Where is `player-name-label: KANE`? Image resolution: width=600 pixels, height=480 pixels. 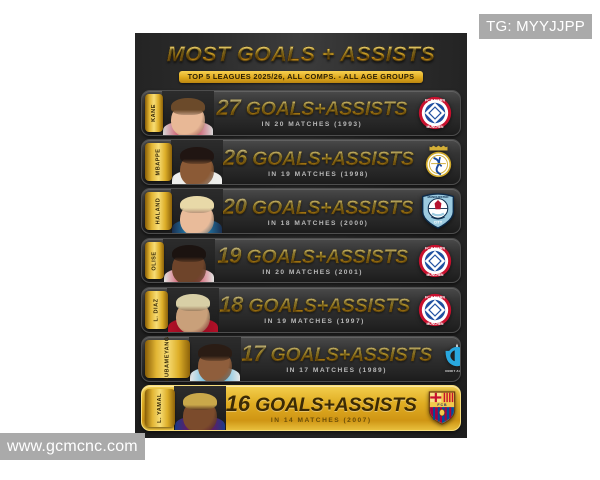 player-name-label: KANE is located at coordinates (153, 112).